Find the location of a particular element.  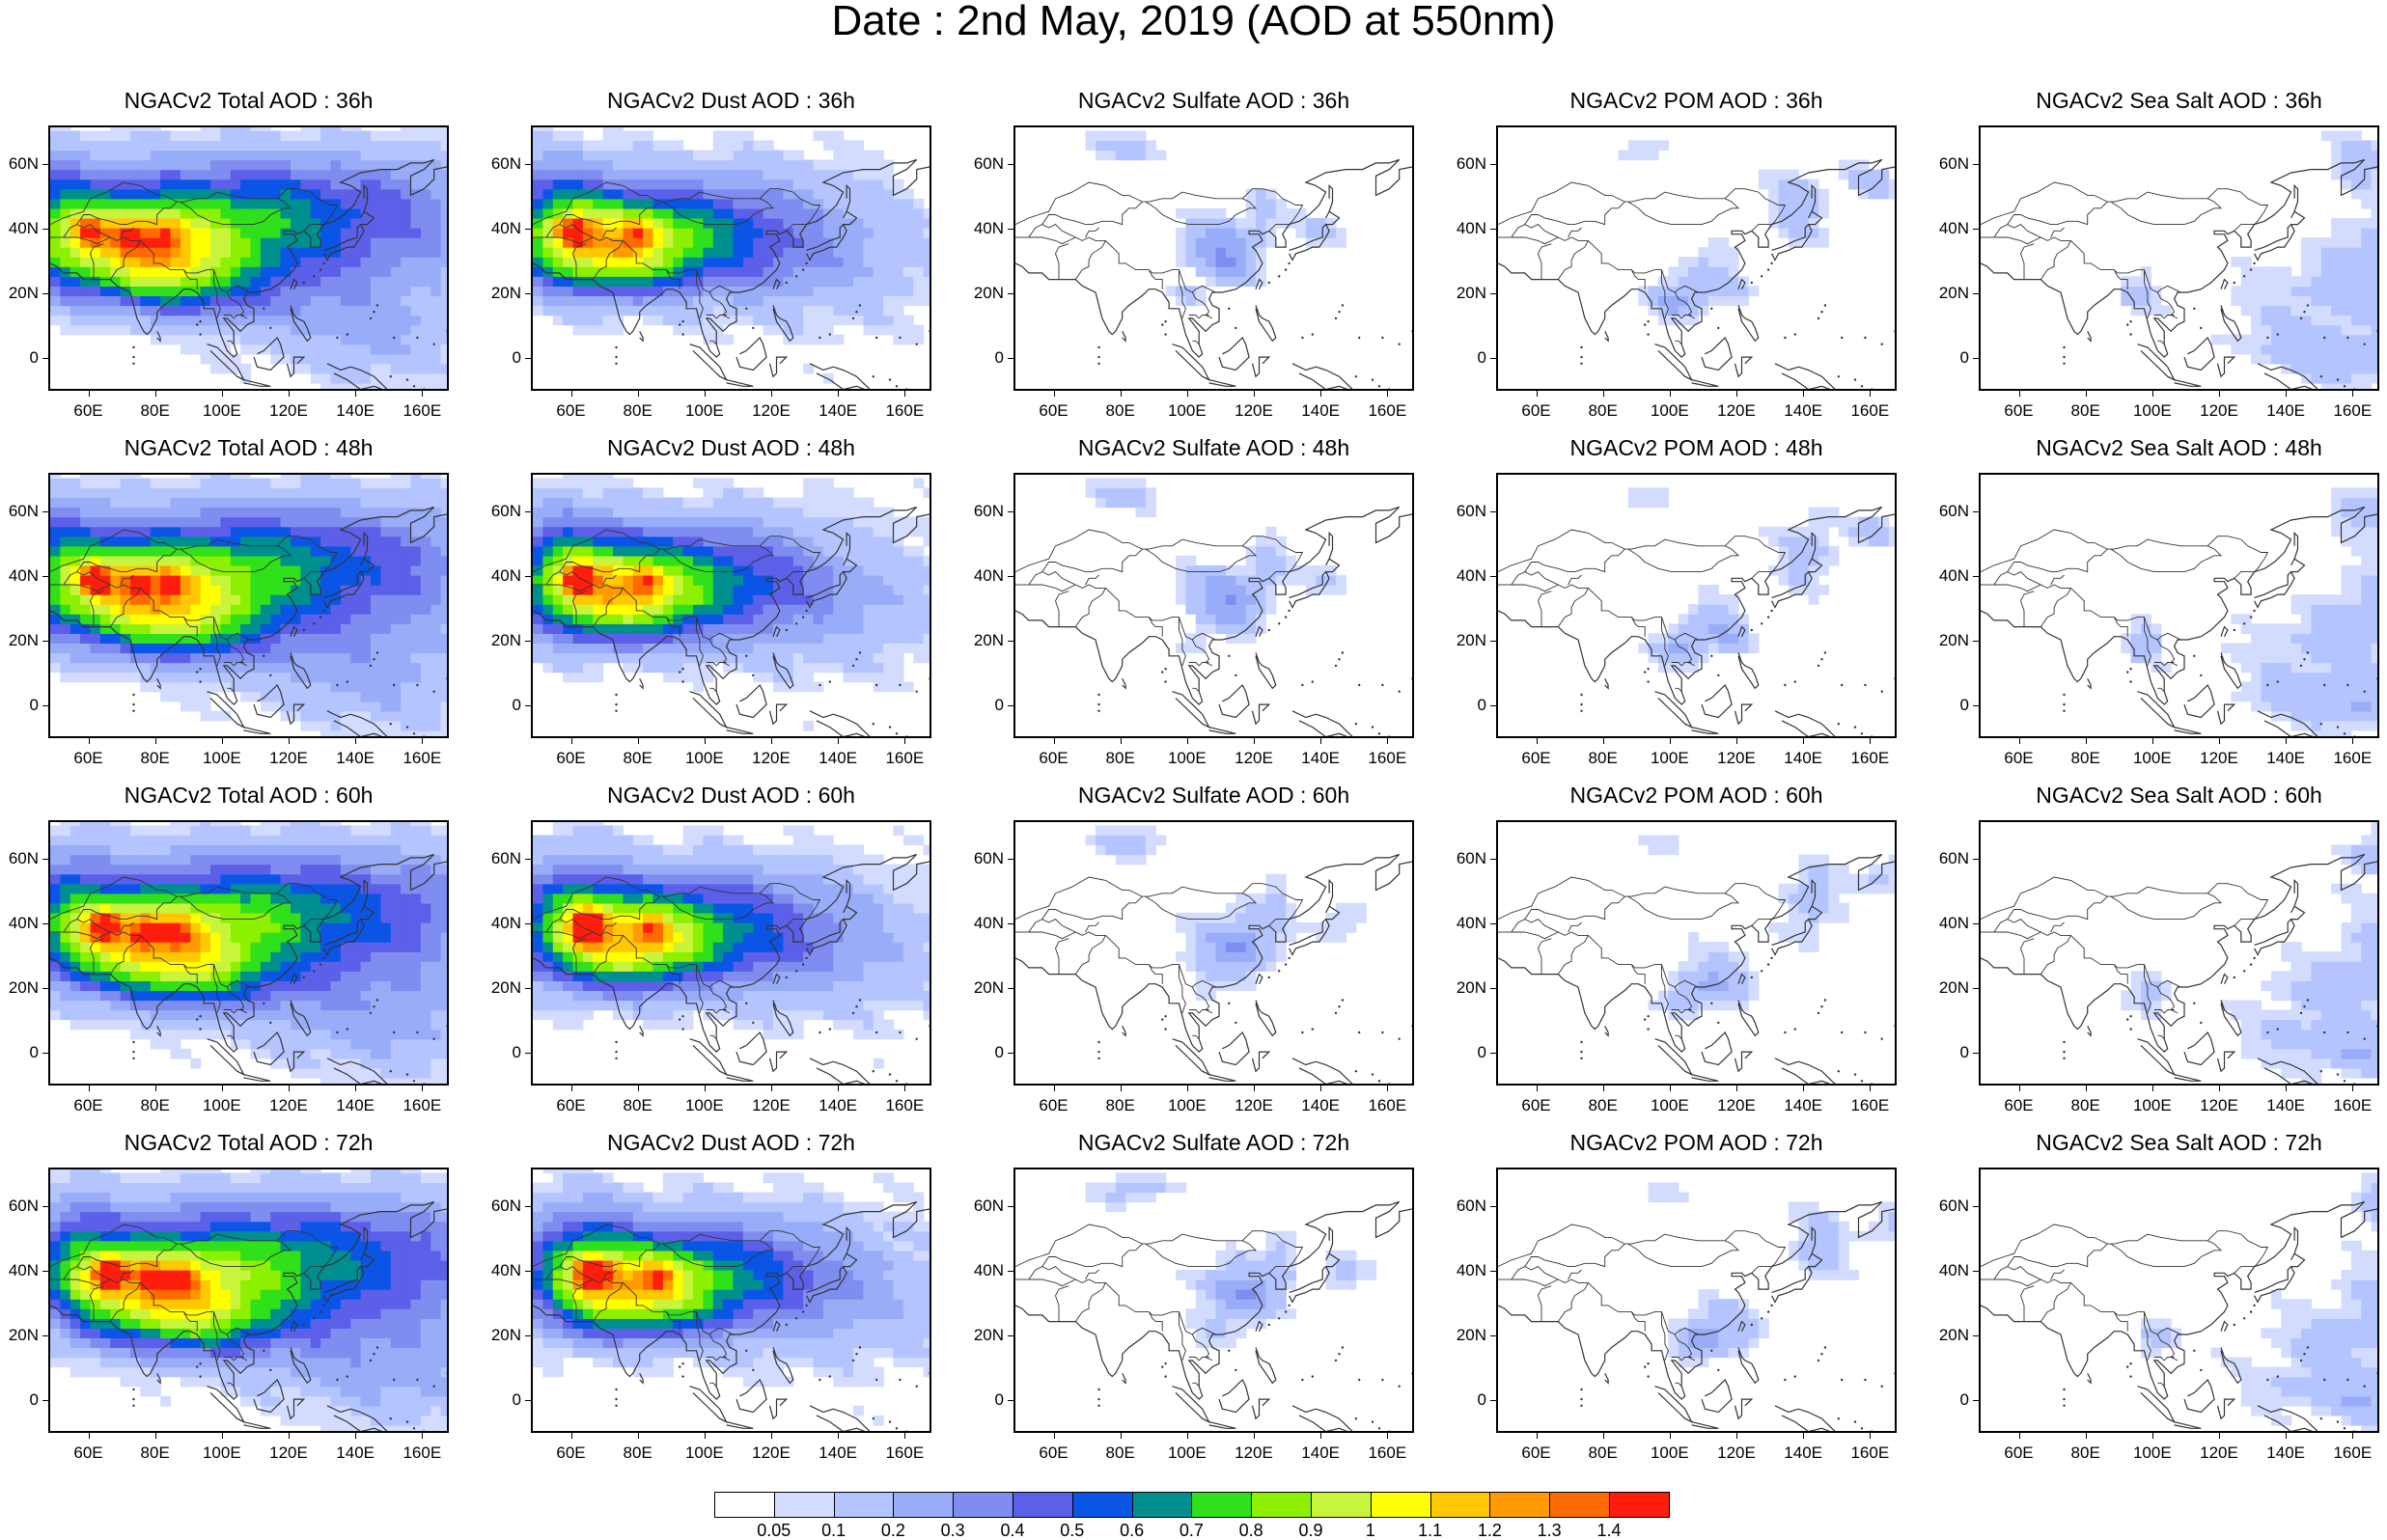

y-tick-label: 20N is located at coordinates (1471, 640).